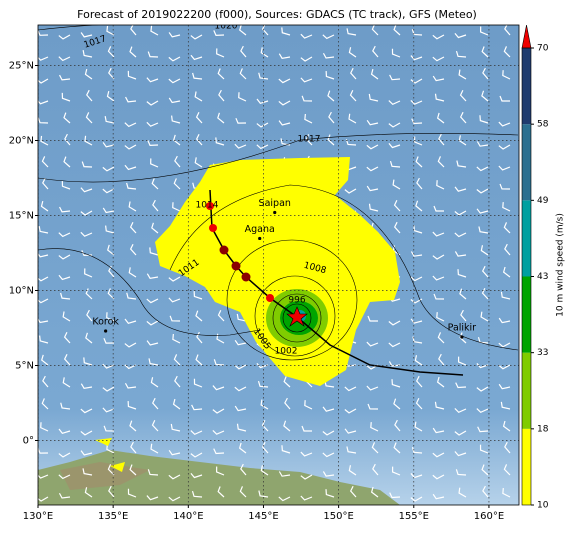 This screenshot has width=575, height=533. I want to click on colorbar-tick-label: 18, so click(543, 429).